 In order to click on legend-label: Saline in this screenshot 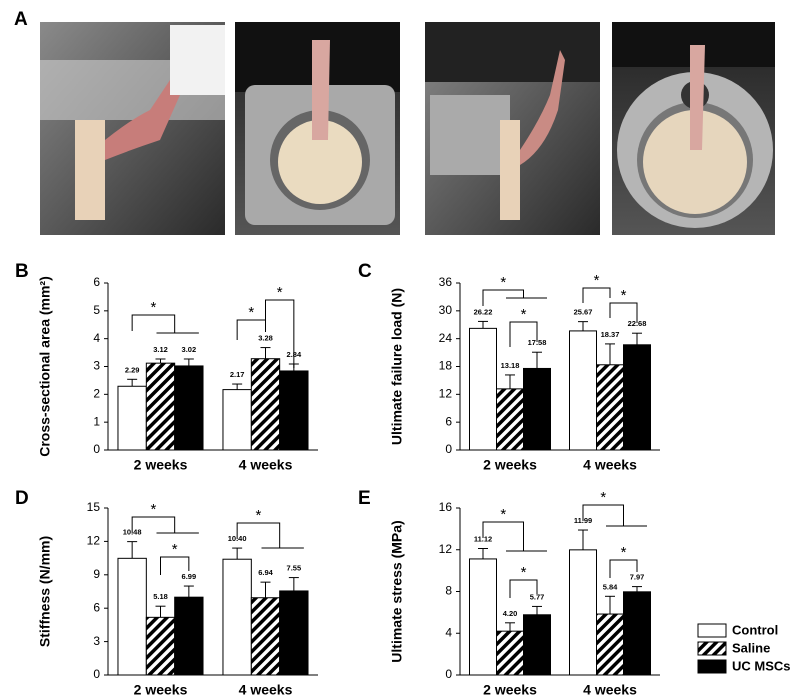, I will do `click(751, 647)`.